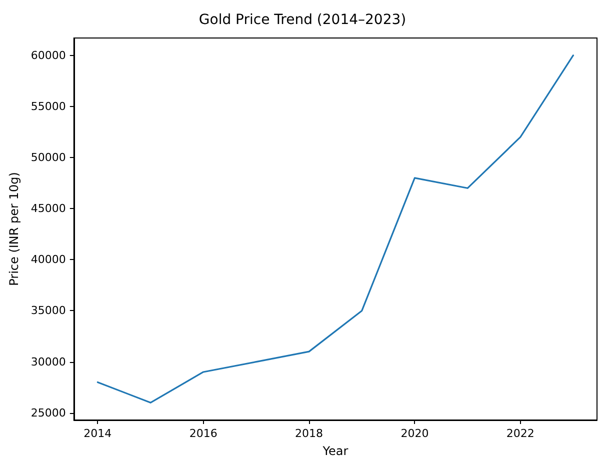 This screenshot has height=462, width=605. I want to click on y-tick-label: 45000, so click(48, 209).